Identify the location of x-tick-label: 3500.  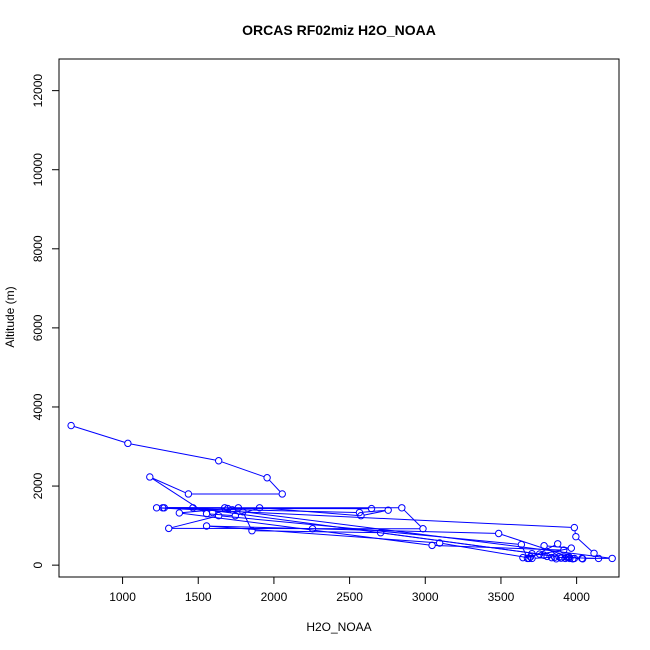
(501, 597).